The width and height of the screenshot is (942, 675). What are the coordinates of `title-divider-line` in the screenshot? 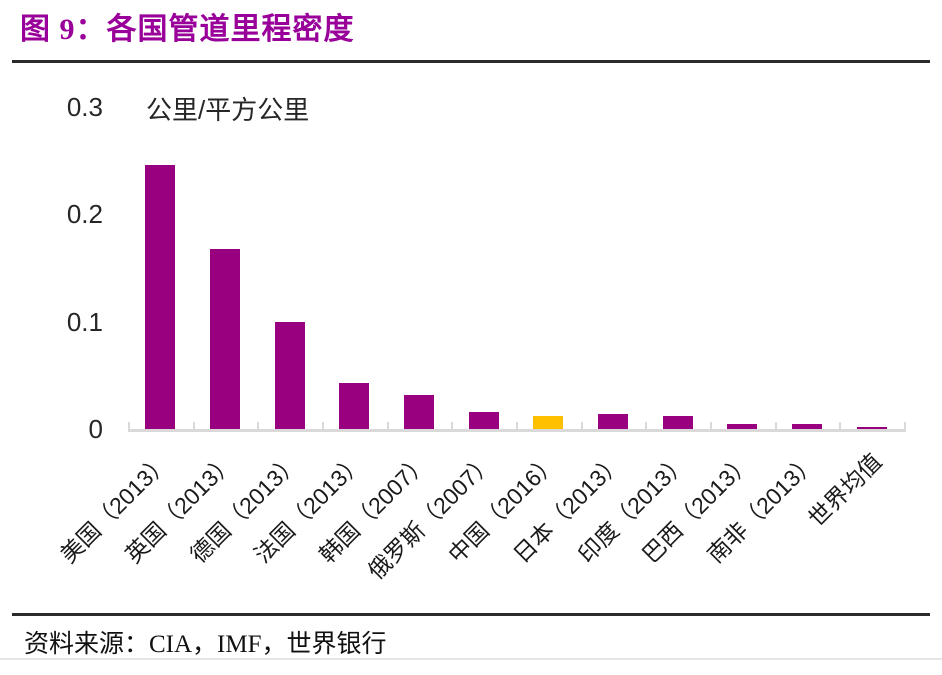 It's located at (471, 61).